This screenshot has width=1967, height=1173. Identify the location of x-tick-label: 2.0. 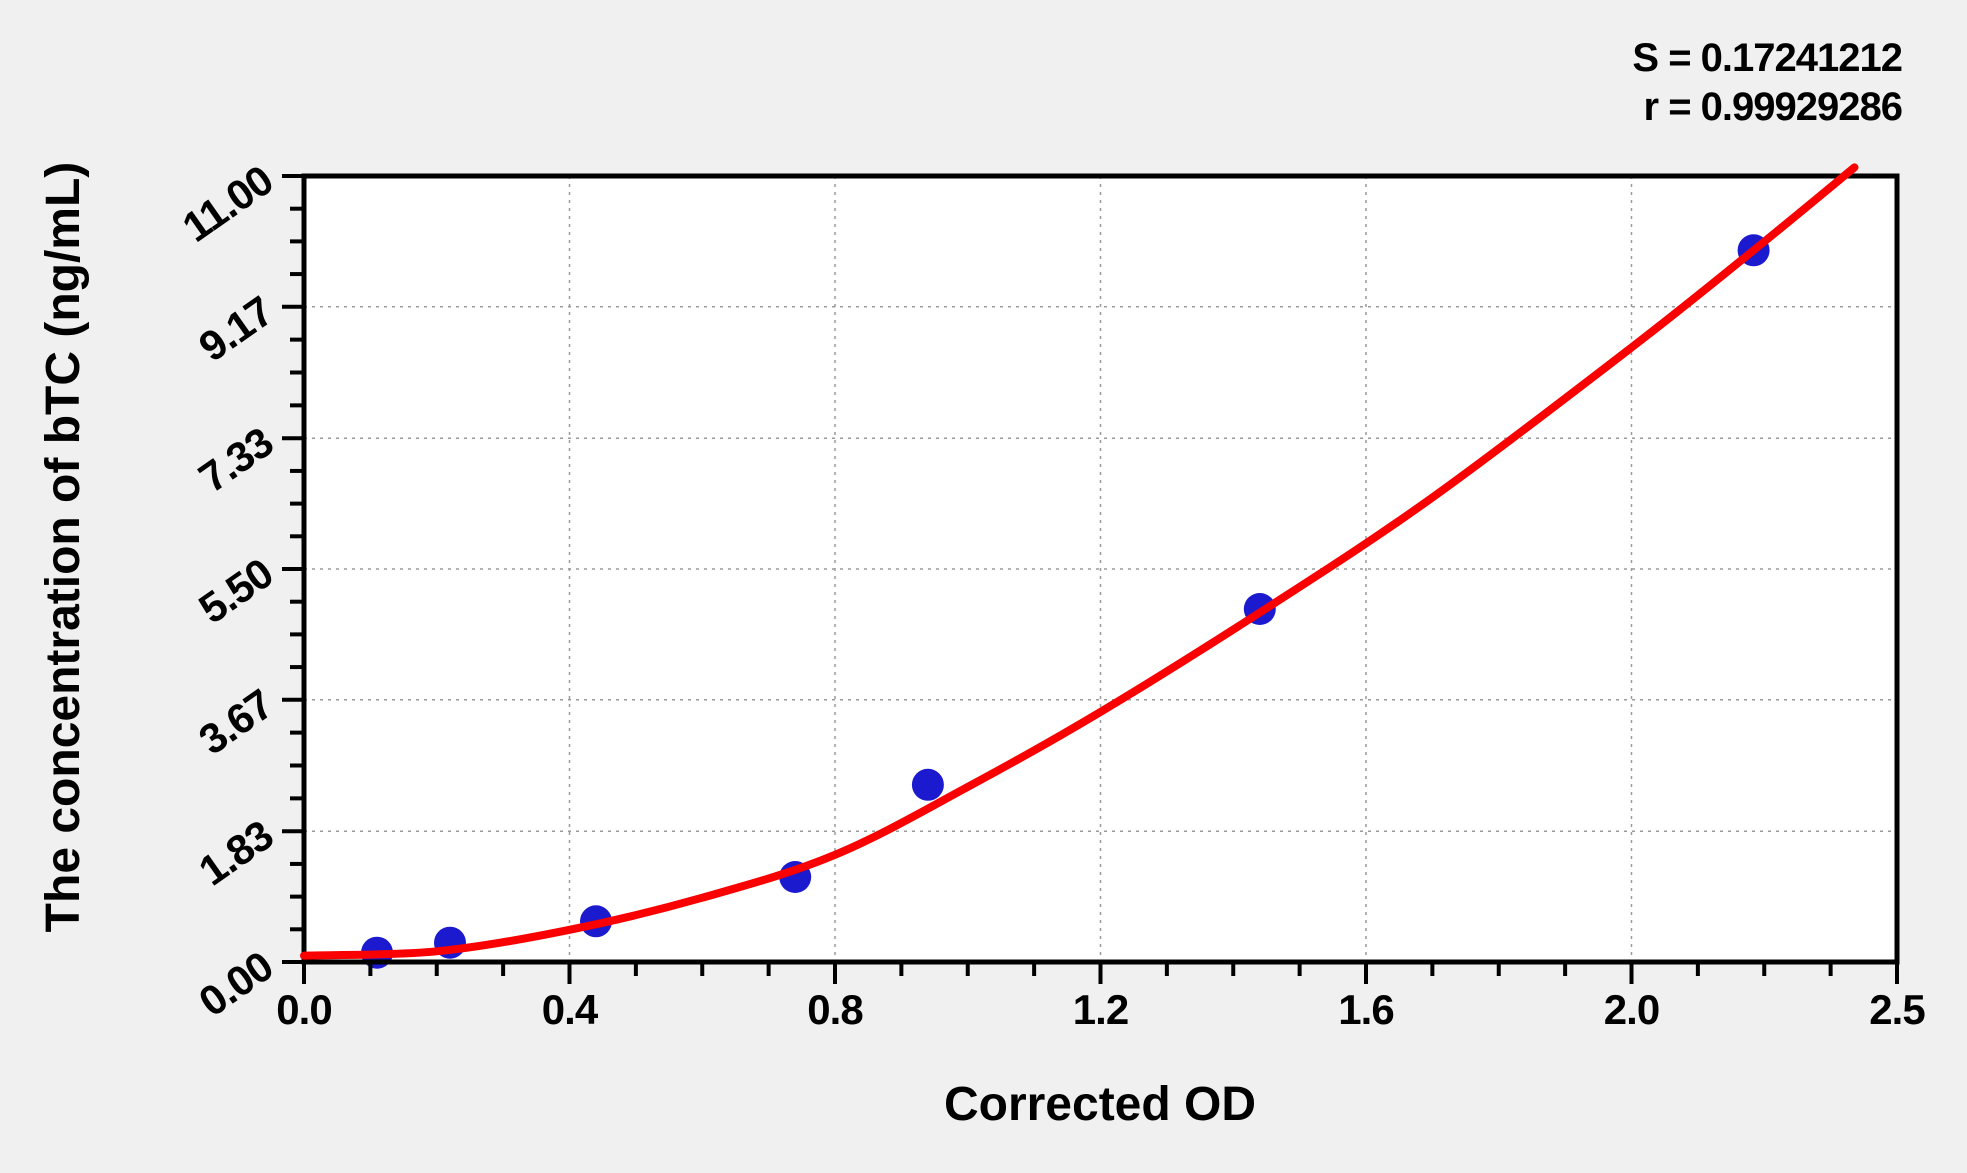
(1631, 1009).